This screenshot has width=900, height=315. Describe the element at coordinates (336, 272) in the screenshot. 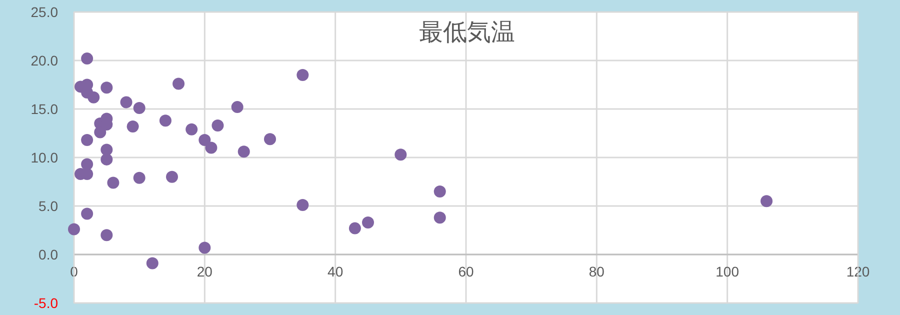

I see `x-tick-label: 40` at that location.